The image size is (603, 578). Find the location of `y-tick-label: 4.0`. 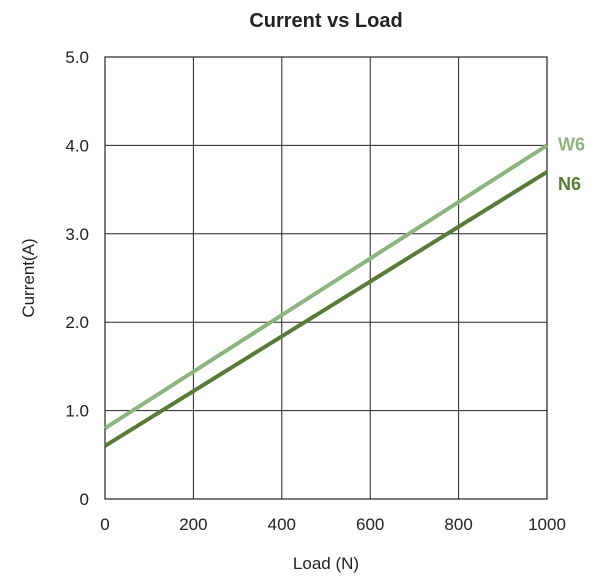

y-tick-label: 4.0 is located at coordinates (77, 145).